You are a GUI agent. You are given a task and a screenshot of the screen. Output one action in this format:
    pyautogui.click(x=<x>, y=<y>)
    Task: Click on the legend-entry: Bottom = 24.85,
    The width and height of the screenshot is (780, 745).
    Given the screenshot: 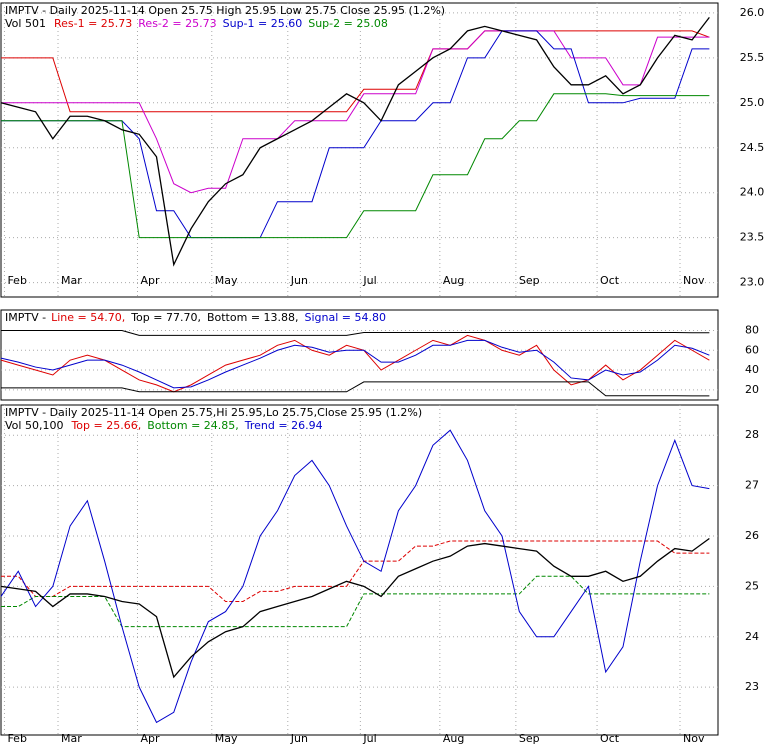 What is the action you would take?
    pyautogui.click(x=193, y=425)
    